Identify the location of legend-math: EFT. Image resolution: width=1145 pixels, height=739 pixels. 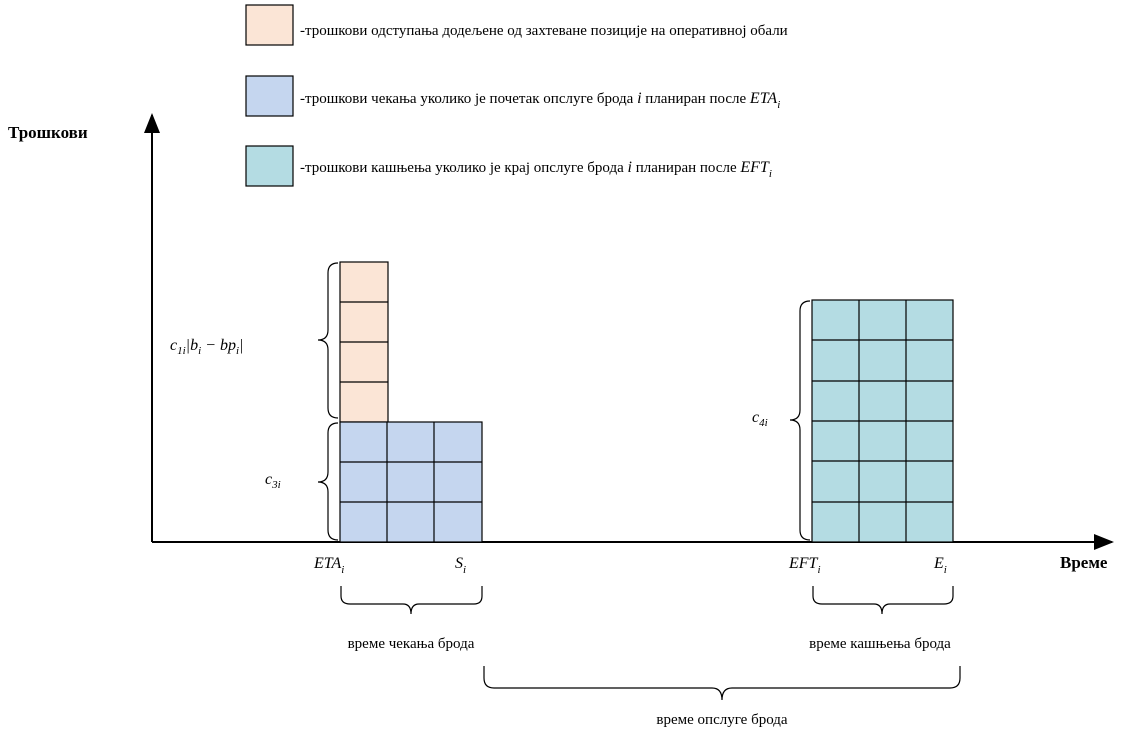
(754, 167).